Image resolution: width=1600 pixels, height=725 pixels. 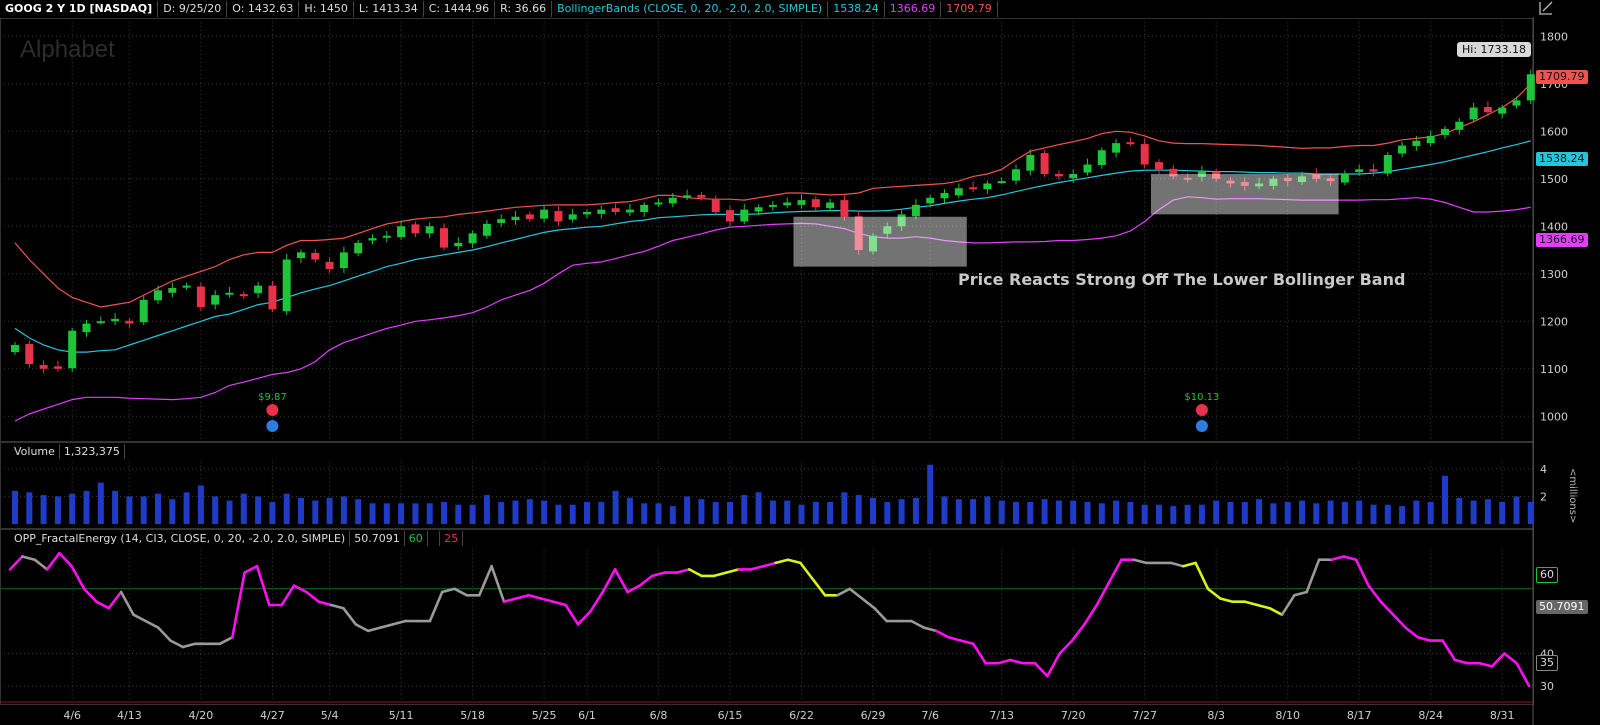 I want to click on dividend-marker: $9.87, so click(x=272, y=412).